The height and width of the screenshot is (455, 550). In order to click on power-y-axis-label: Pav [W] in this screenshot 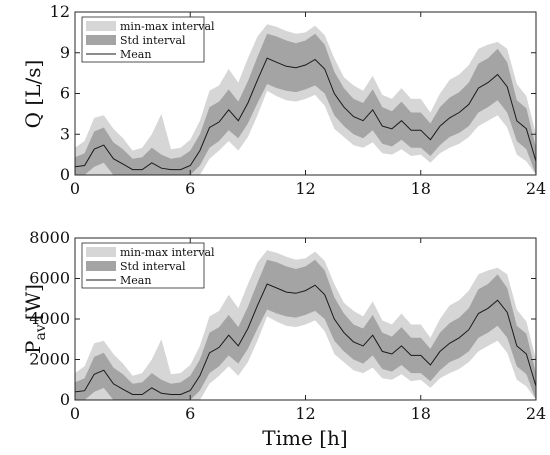, I will do `click(35, 319)`.